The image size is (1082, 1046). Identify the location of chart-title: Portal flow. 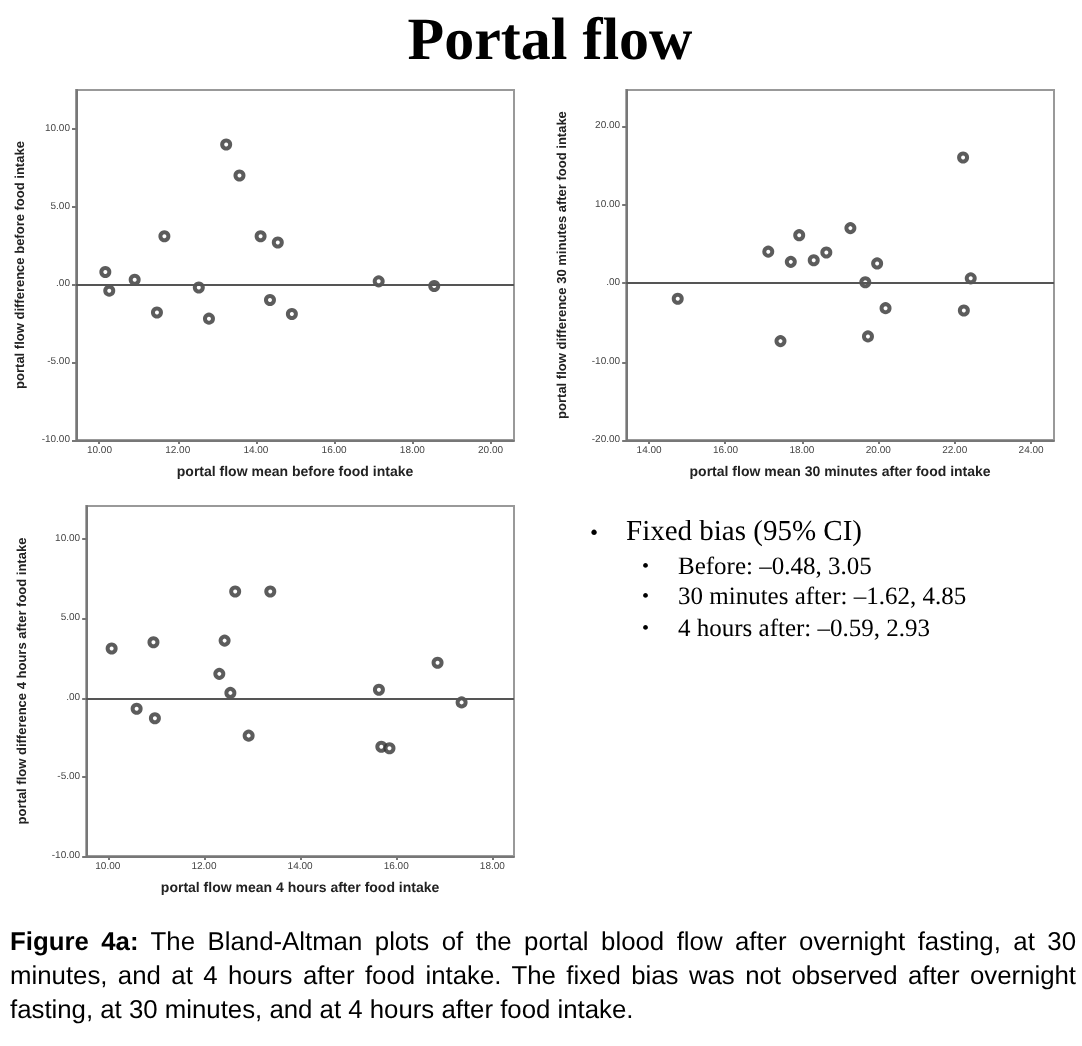
(550, 40).